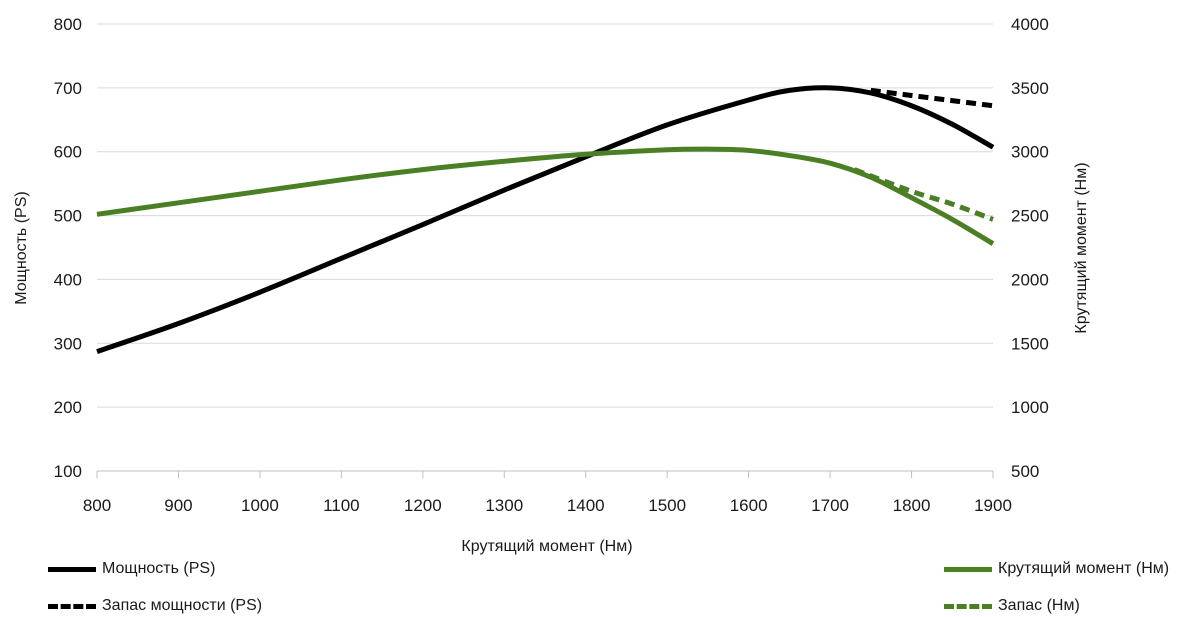 The image size is (1200, 617). Describe the element at coordinates (504, 505) in the screenshot. I see `x-tick-label: 1300` at that location.